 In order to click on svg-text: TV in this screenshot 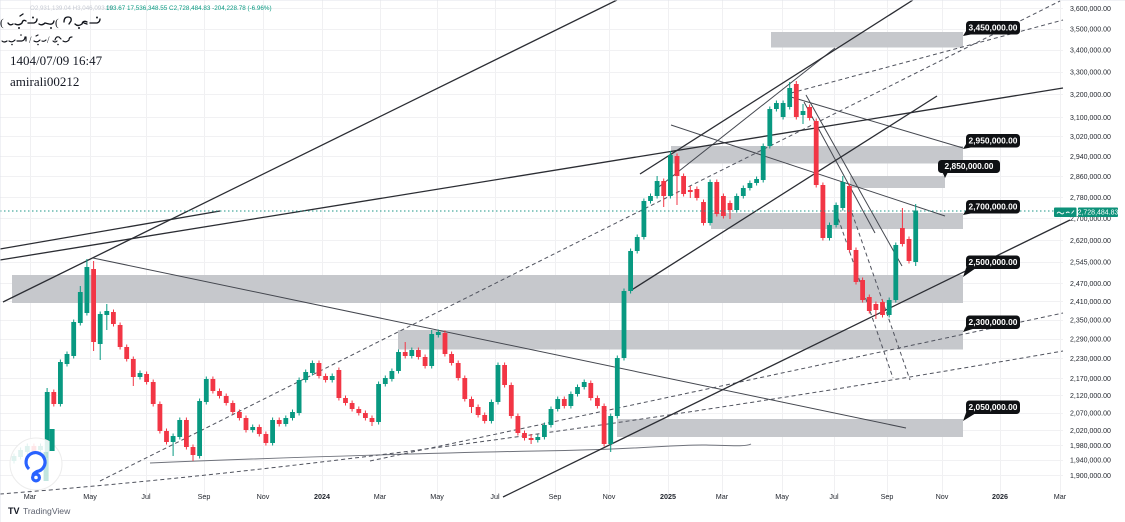, I will do `click(14, 511)`.